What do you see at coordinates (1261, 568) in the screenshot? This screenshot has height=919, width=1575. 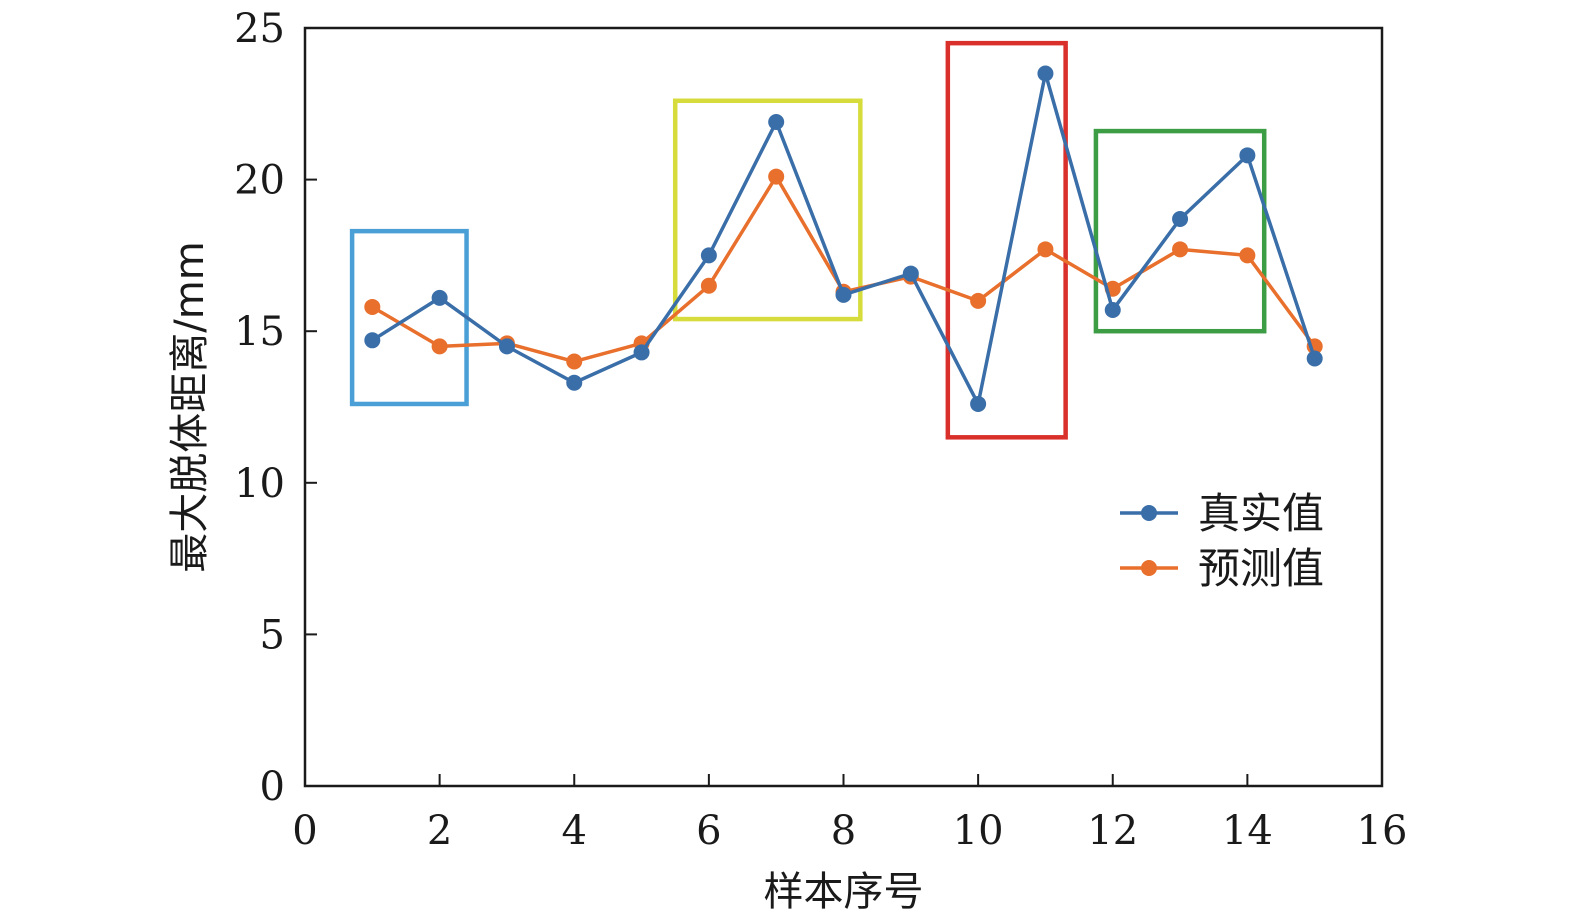 I see `legend-label-predicted-value: 预测值` at bounding box center [1261, 568].